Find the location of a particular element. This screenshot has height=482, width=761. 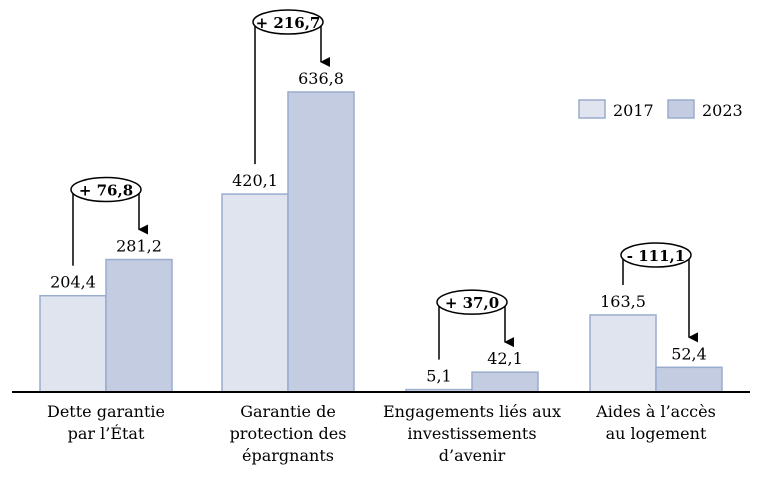

category-label: au logement is located at coordinates (656, 433).